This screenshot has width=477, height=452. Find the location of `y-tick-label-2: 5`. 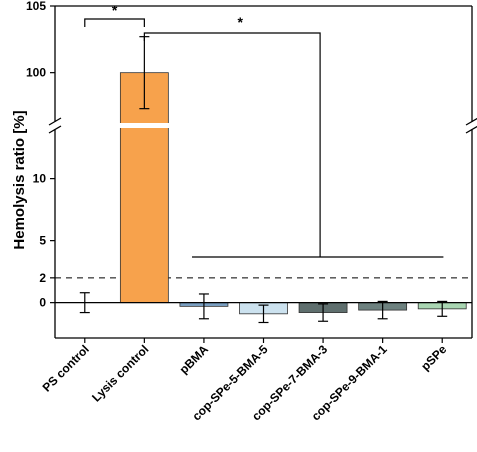

y-tick-label-2: 5 is located at coordinates (42, 241).